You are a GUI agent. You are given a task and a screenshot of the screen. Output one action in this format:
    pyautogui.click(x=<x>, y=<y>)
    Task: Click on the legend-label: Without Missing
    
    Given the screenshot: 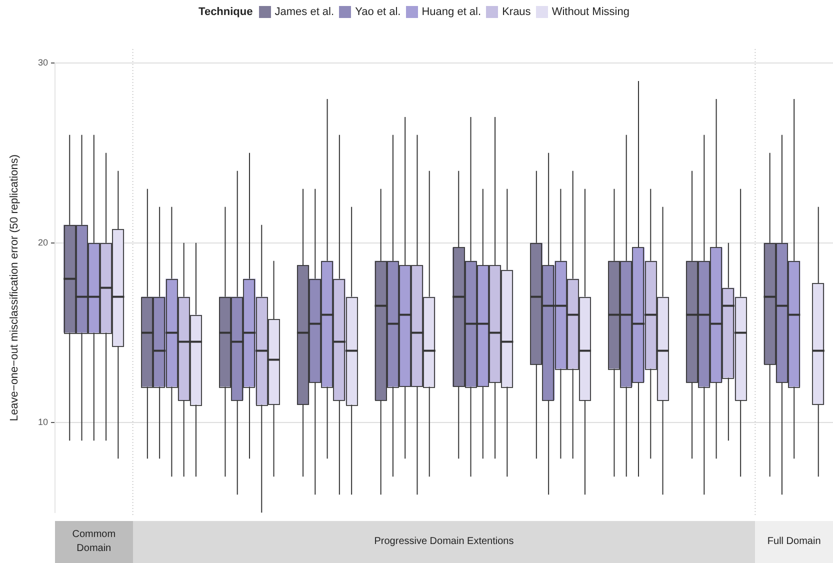 What is the action you would take?
    pyautogui.click(x=591, y=12)
    